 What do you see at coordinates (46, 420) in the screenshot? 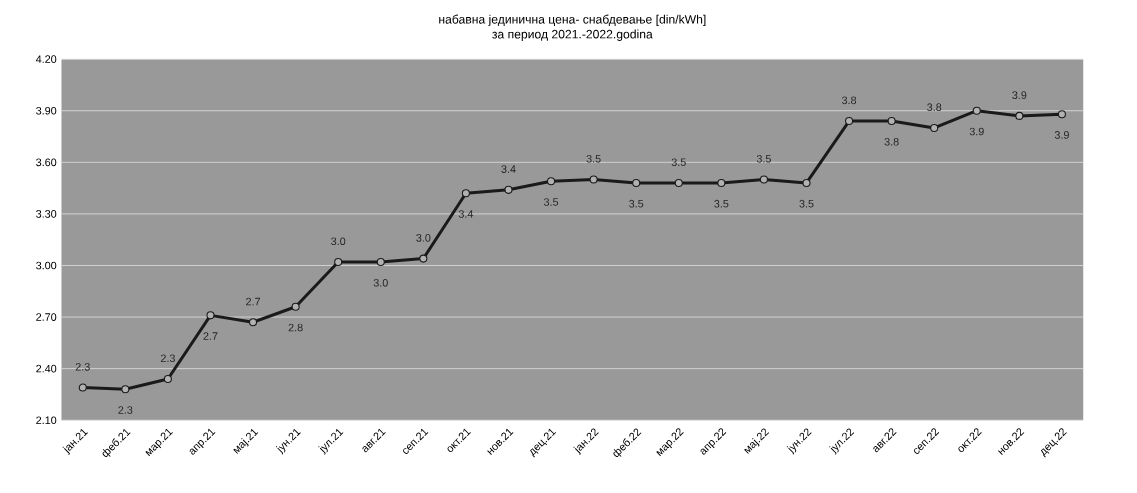
I see `y-tick-label: 2.10` at bounding box center [46, 420].